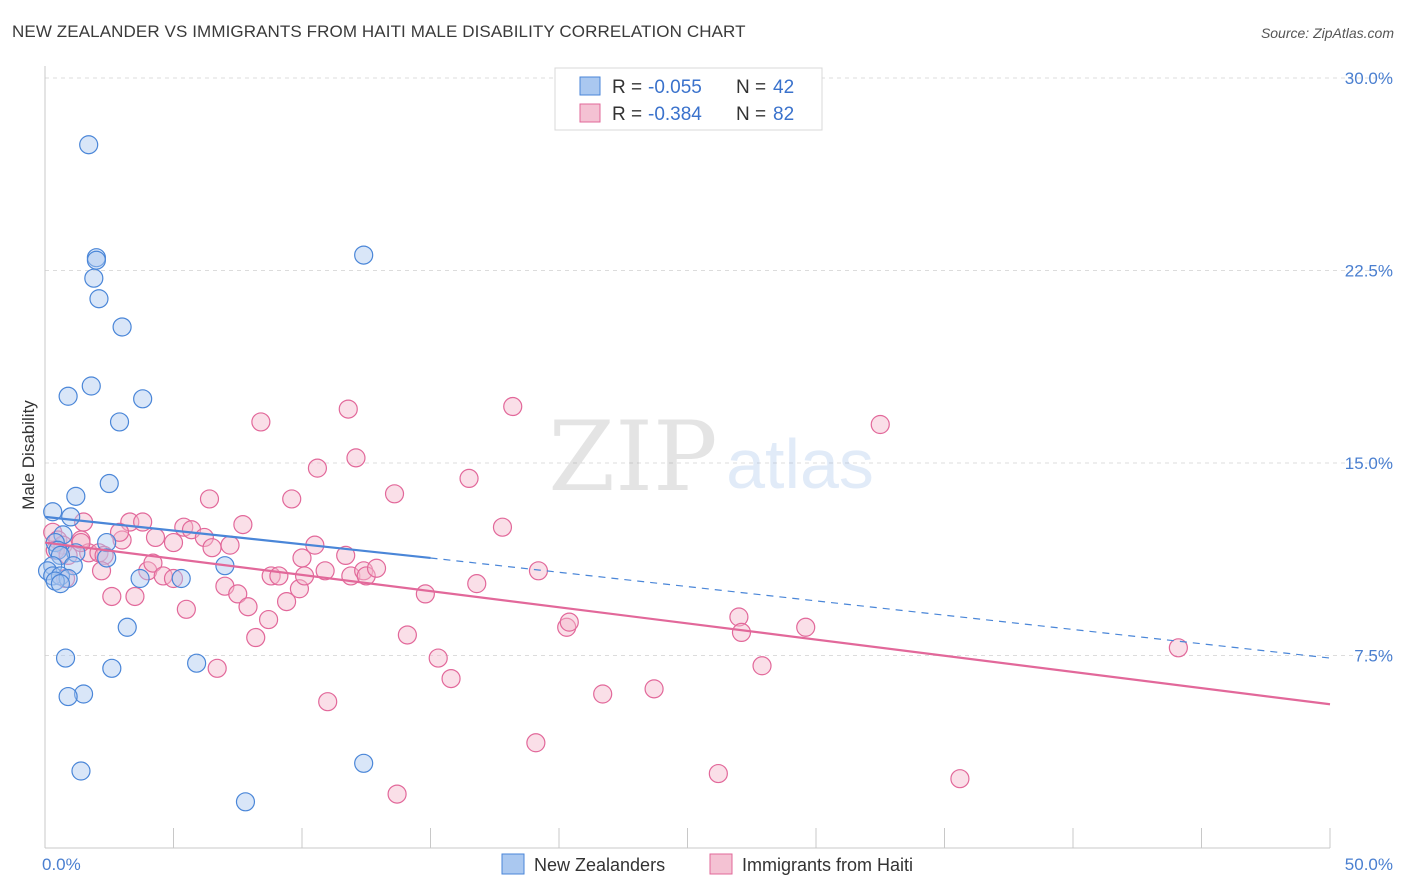 This screenshot has height=892, width=1406. What do you see at coordinates (707, 864) in the screenshot?
I see `bottom-legend: New Zealanders Immigrants from Haiti` at bounding box center [707, 864].